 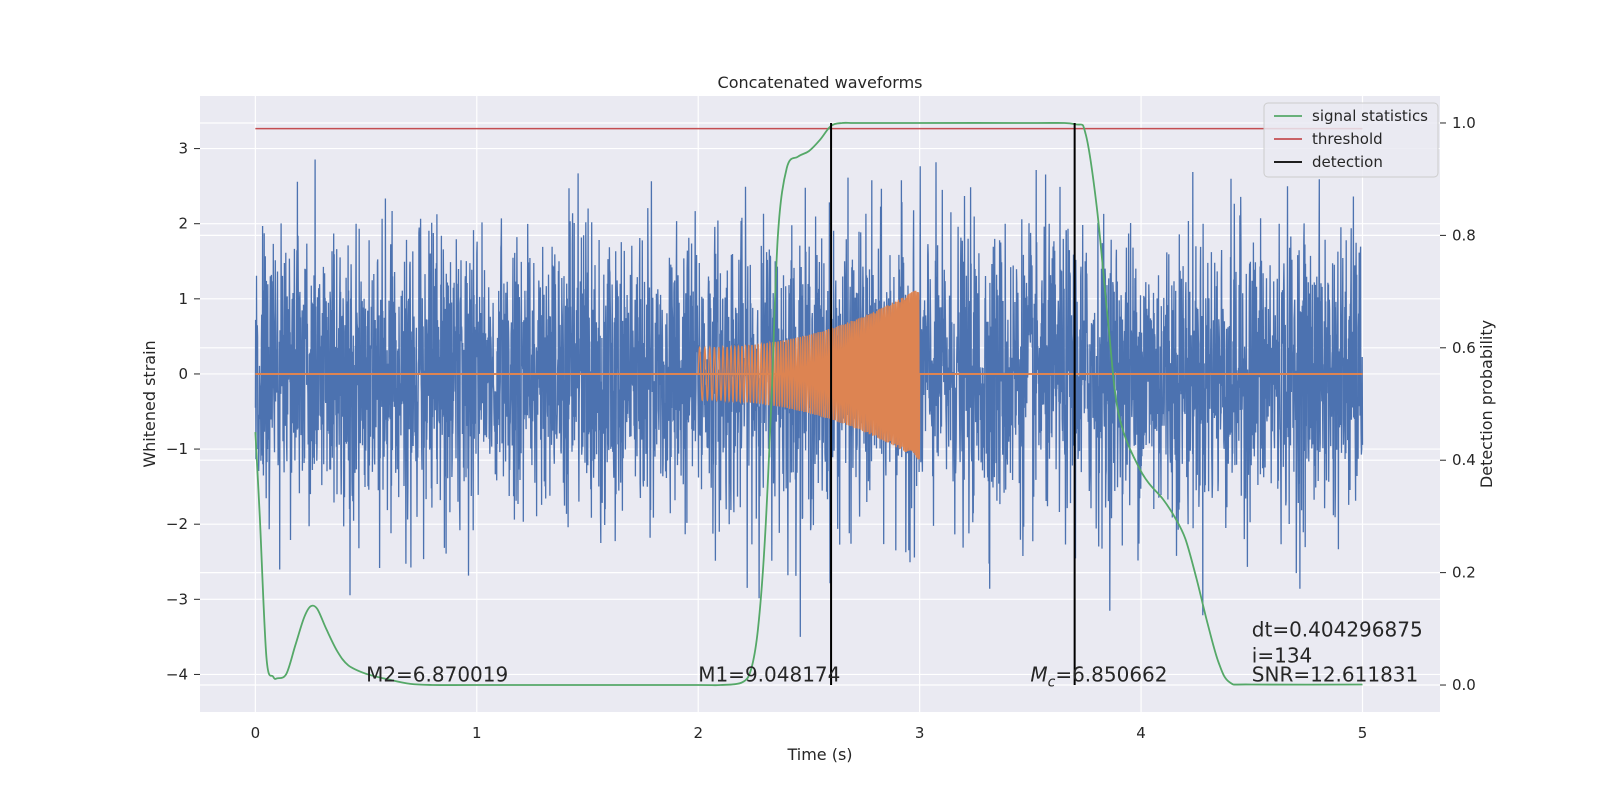 I want to click on y-tick-label: 0, so click(x=183, y=374).